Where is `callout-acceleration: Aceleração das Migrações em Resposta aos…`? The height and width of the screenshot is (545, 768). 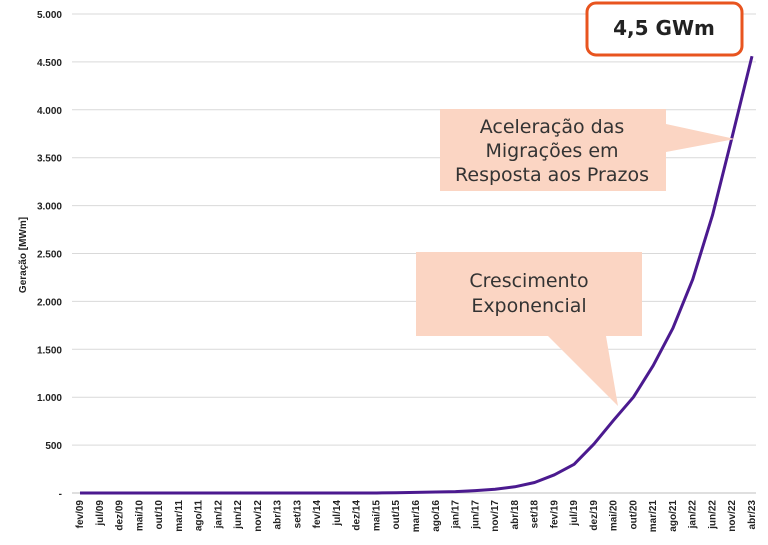 callout-acceleration: Aceleração das Migrações em Resposta aos… is located at coordinates (587, 150).